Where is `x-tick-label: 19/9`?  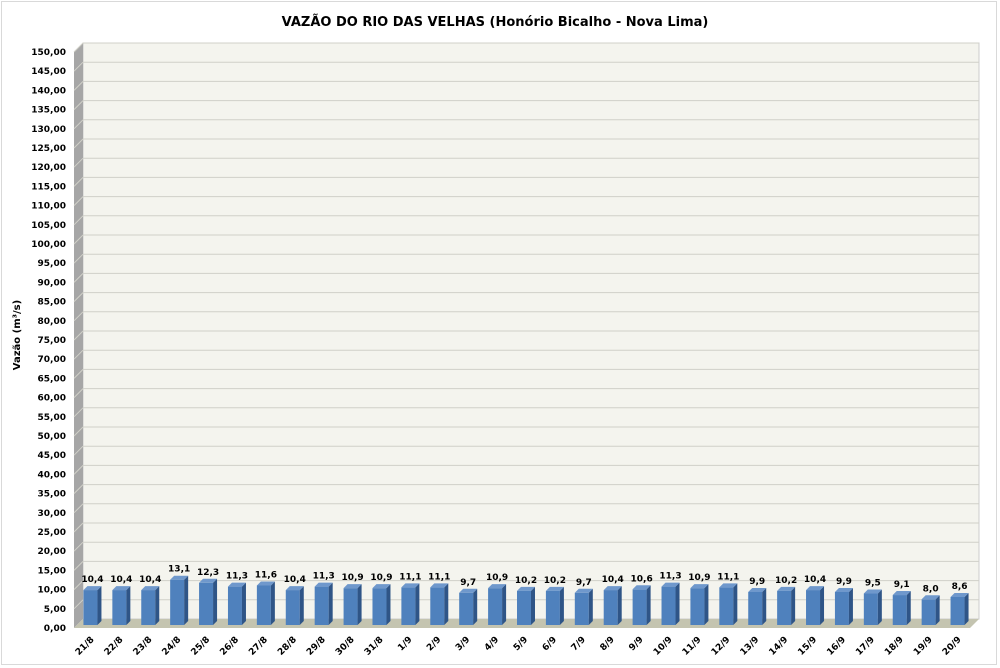 x-tick-label: 19/9 is located at coordinates (923, 646).